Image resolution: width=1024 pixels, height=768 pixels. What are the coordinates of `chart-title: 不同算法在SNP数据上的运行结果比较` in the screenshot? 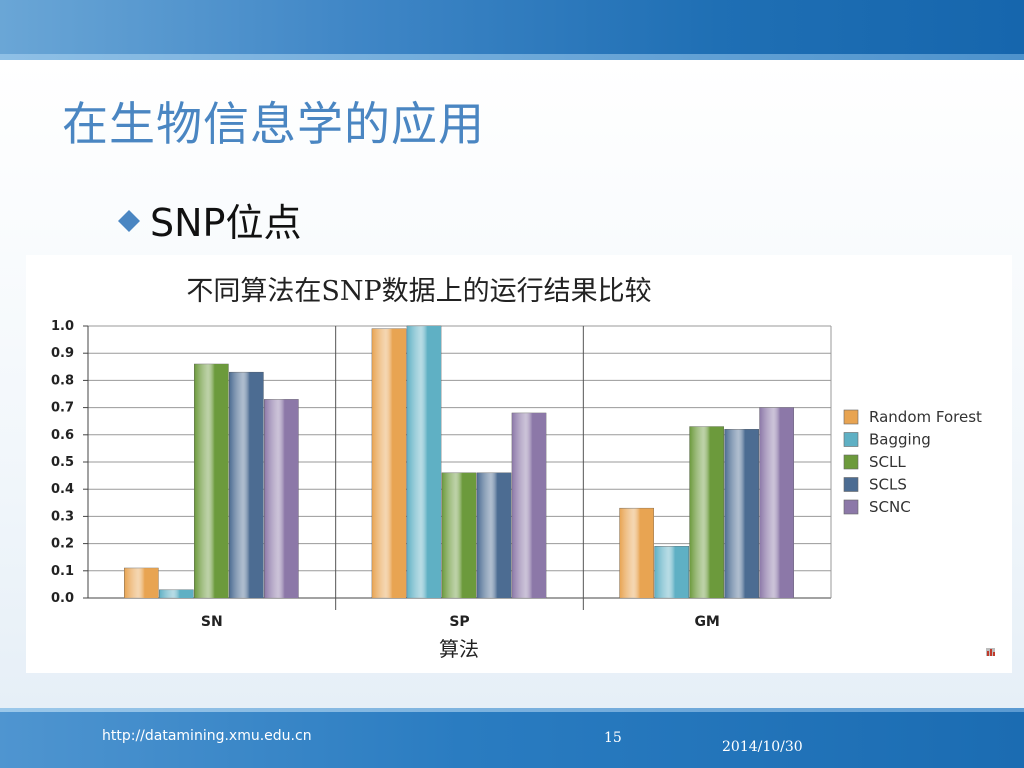 It's located at (418, 291).